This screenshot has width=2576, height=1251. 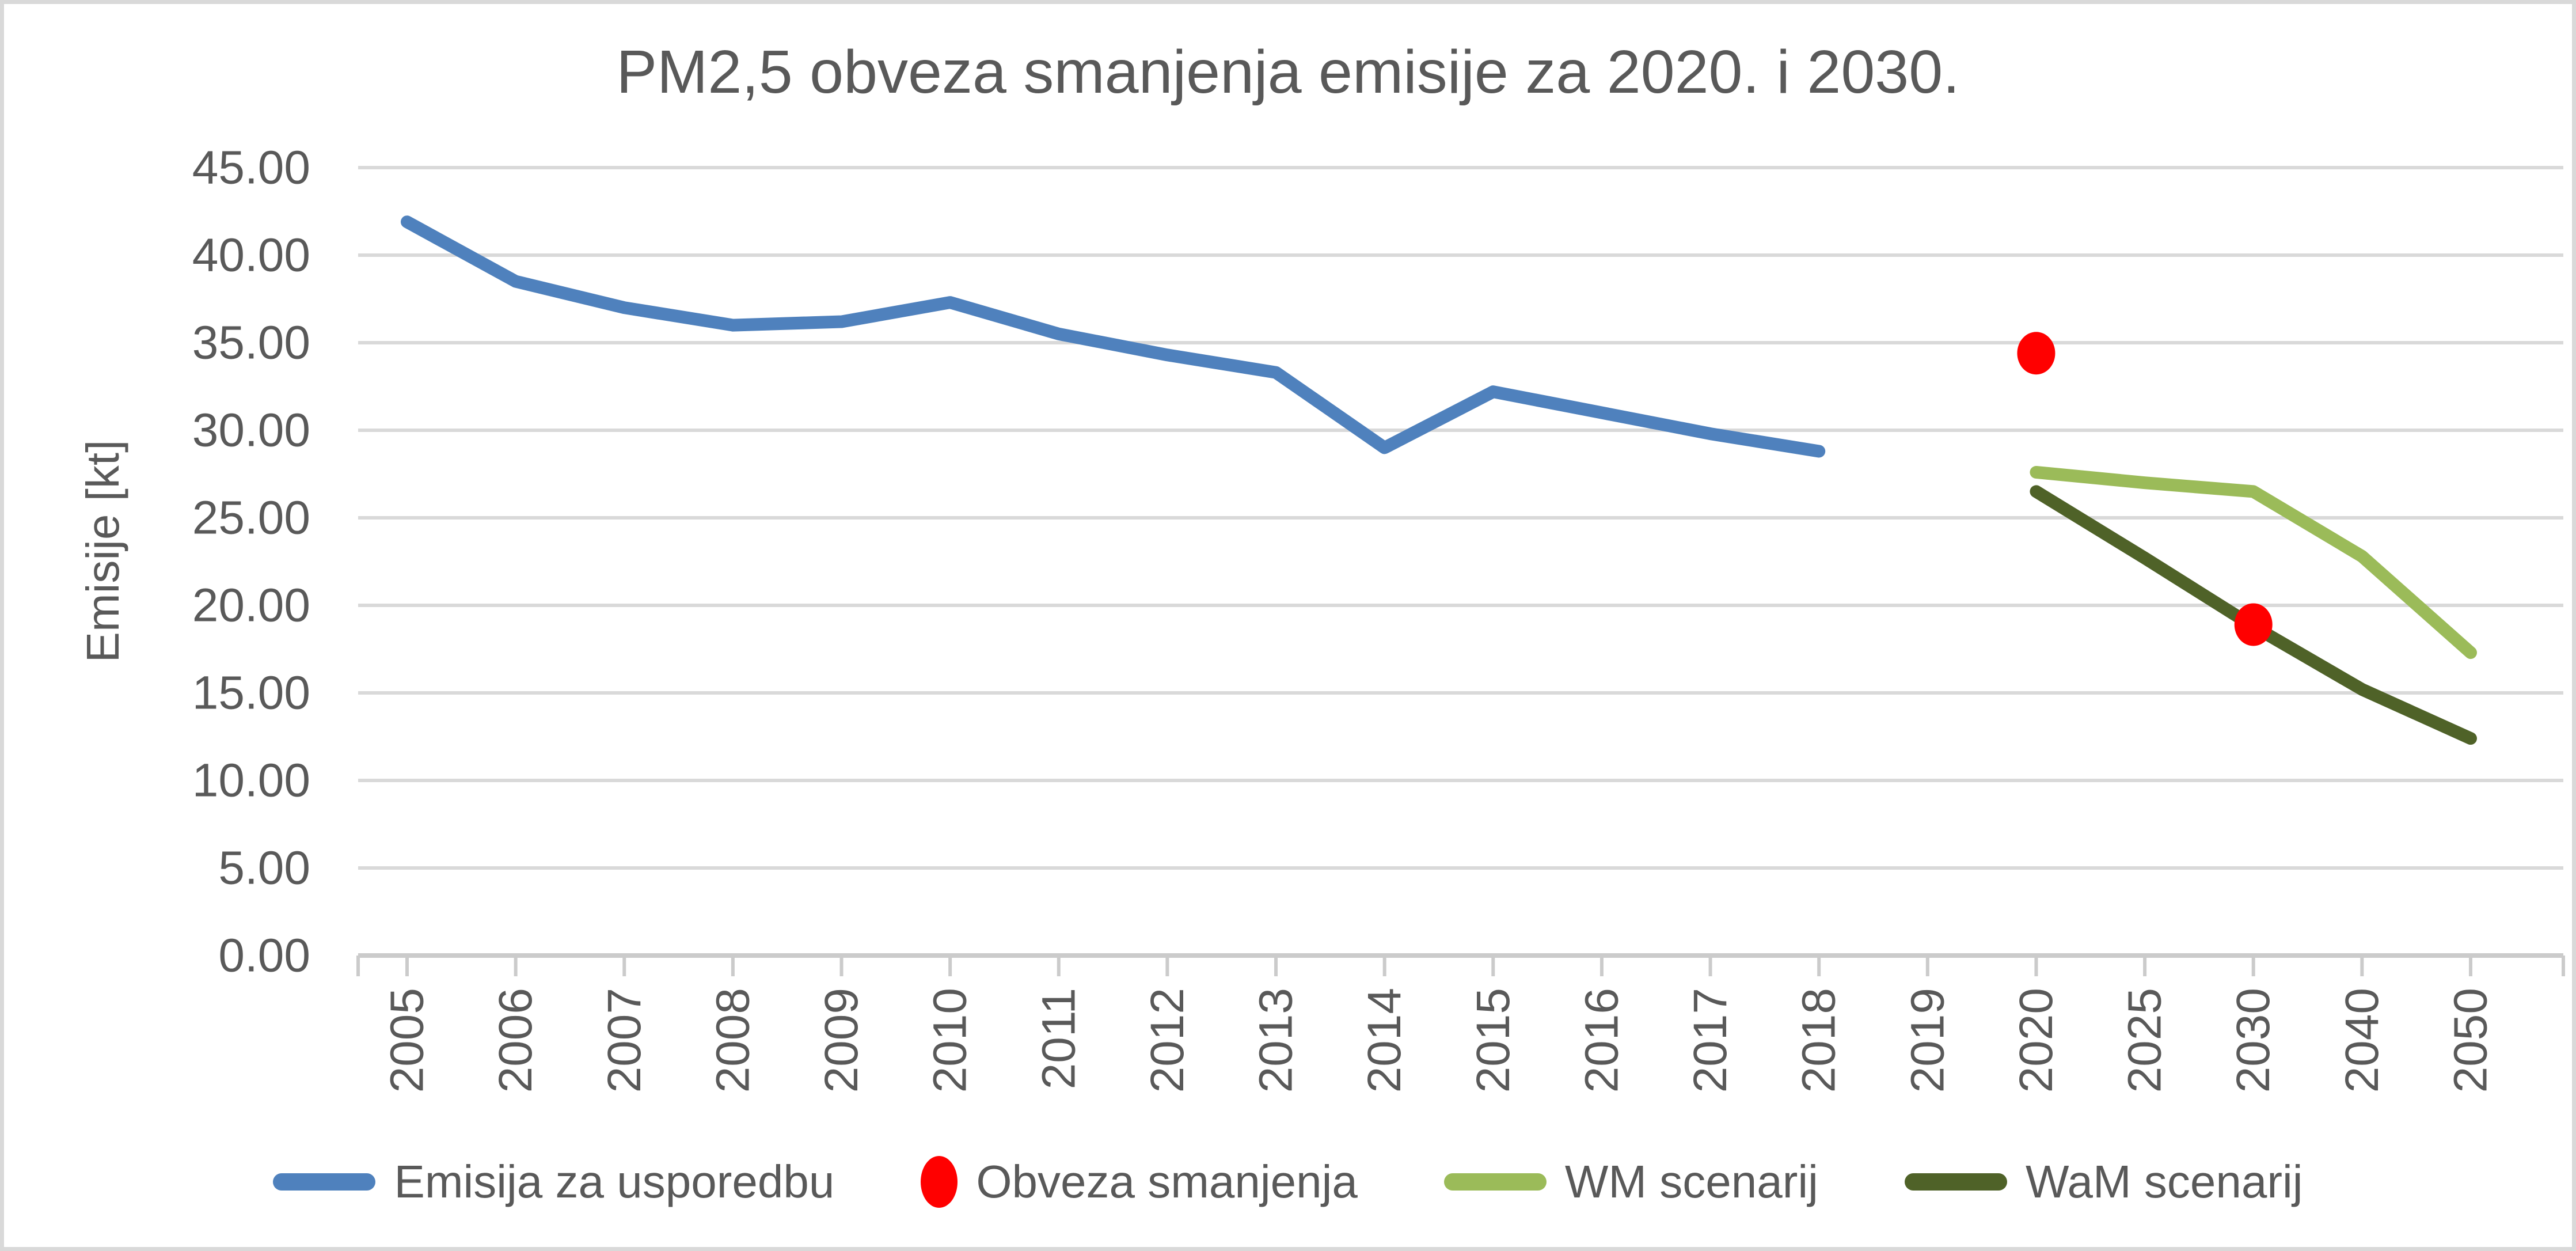 What do you see at coordinates (2470, 1040) in the screenshot?
I see `x-tick-label: 2050` at bounding box center [2470, 1040].